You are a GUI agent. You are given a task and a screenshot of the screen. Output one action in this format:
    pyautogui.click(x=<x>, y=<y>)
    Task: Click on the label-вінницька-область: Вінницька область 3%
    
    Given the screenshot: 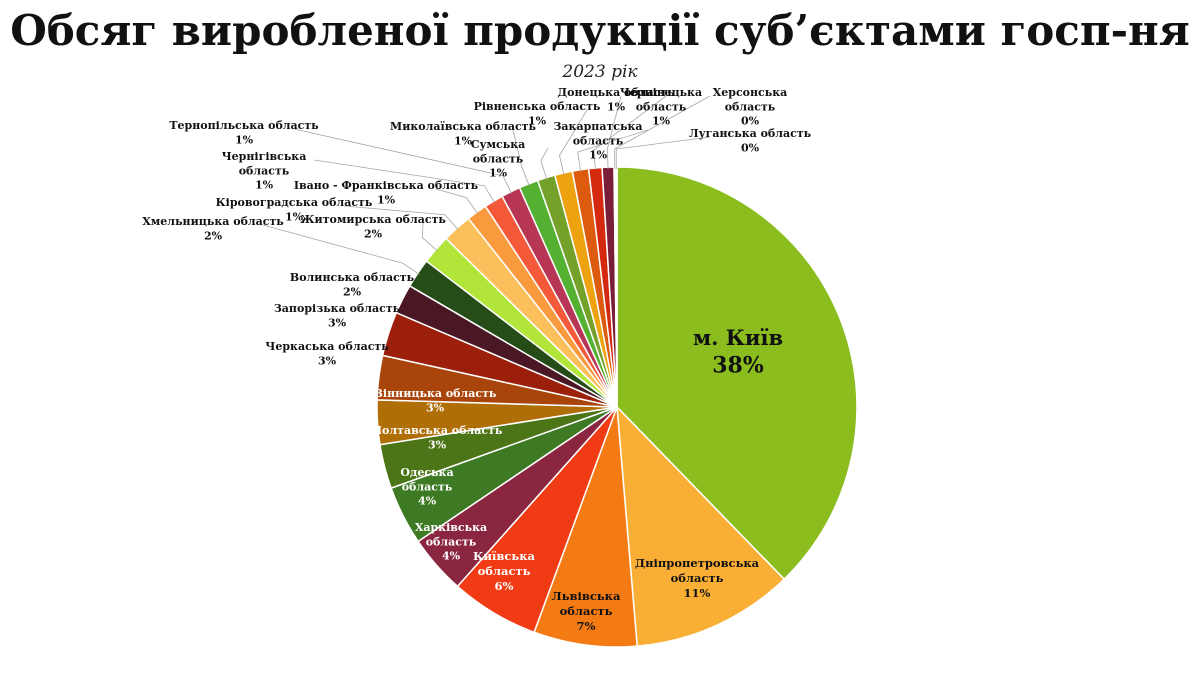 What is the action you would take?
    pyautogui.click(x=435, y=400)
    